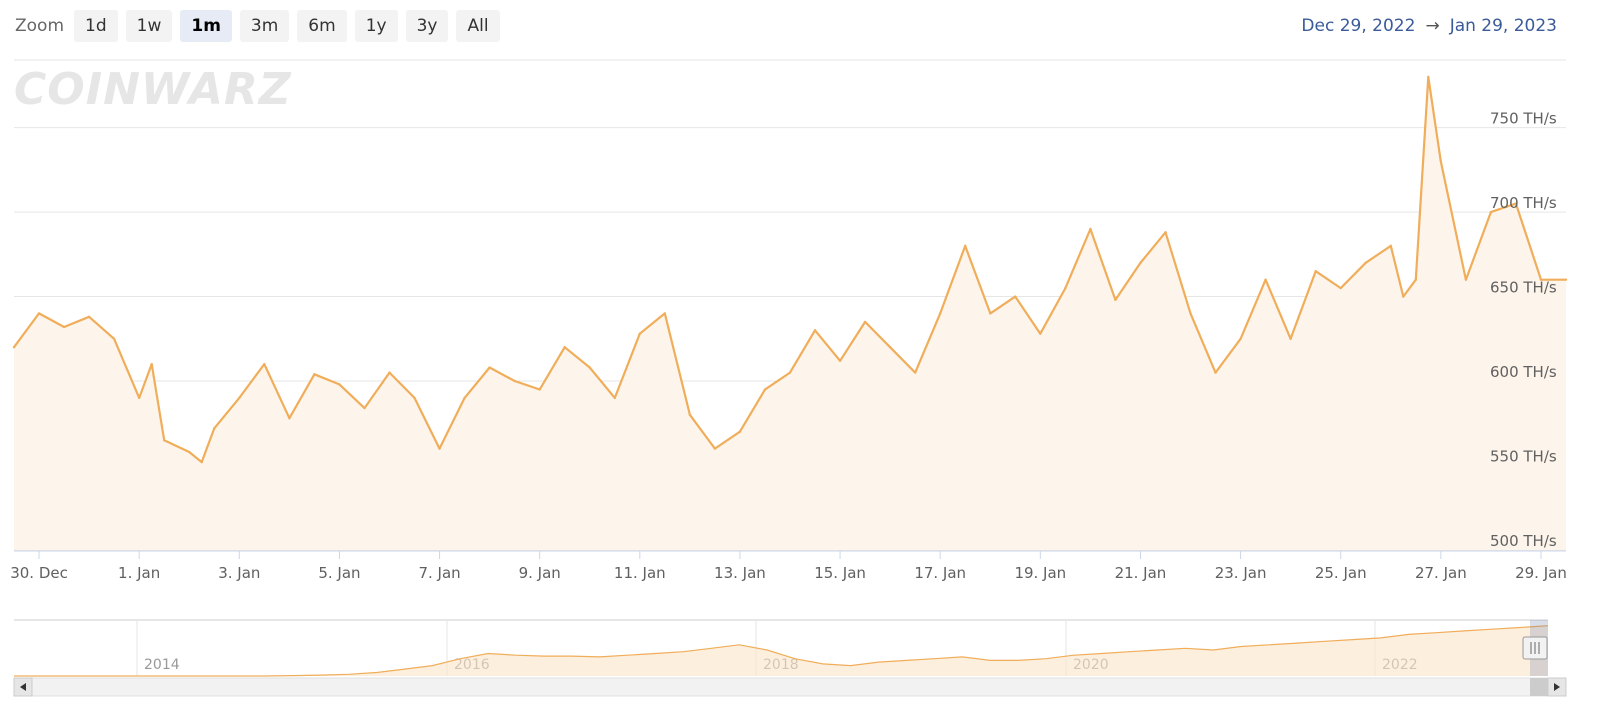 The width and height of the screenshot is (1600, 723). Describe the element at coordinates (540, 573) in the screenshot. I see `x-tick-label: 9. Jan` at that location.